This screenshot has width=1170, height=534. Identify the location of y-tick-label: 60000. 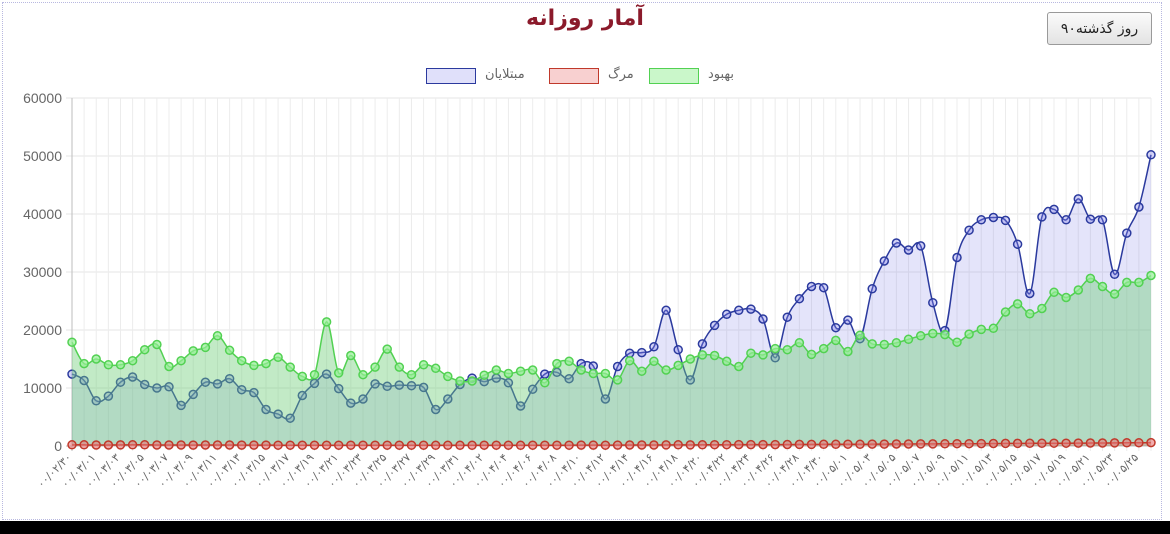
(42, 98).